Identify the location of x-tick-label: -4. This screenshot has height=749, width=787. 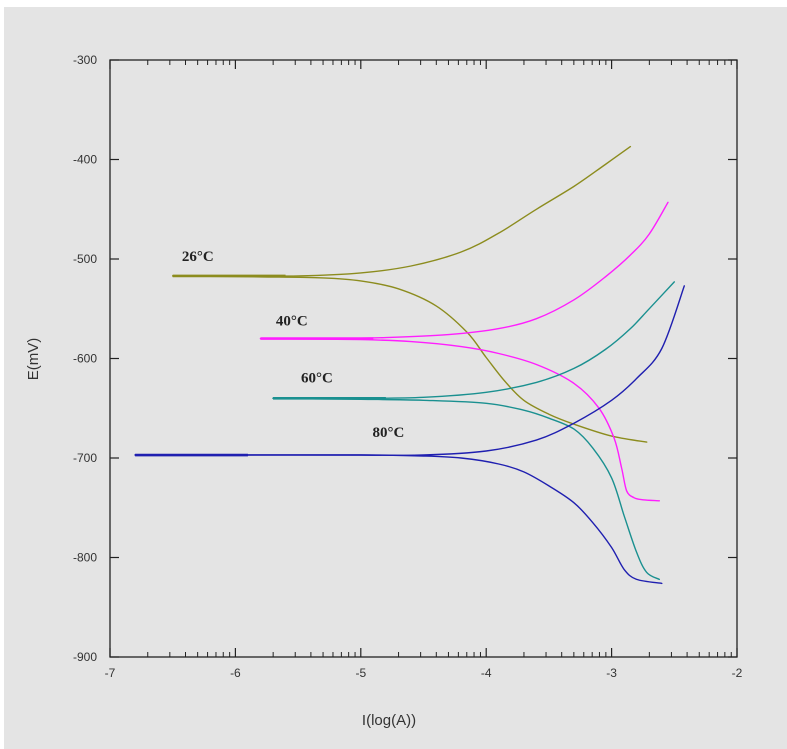
(486, 673).